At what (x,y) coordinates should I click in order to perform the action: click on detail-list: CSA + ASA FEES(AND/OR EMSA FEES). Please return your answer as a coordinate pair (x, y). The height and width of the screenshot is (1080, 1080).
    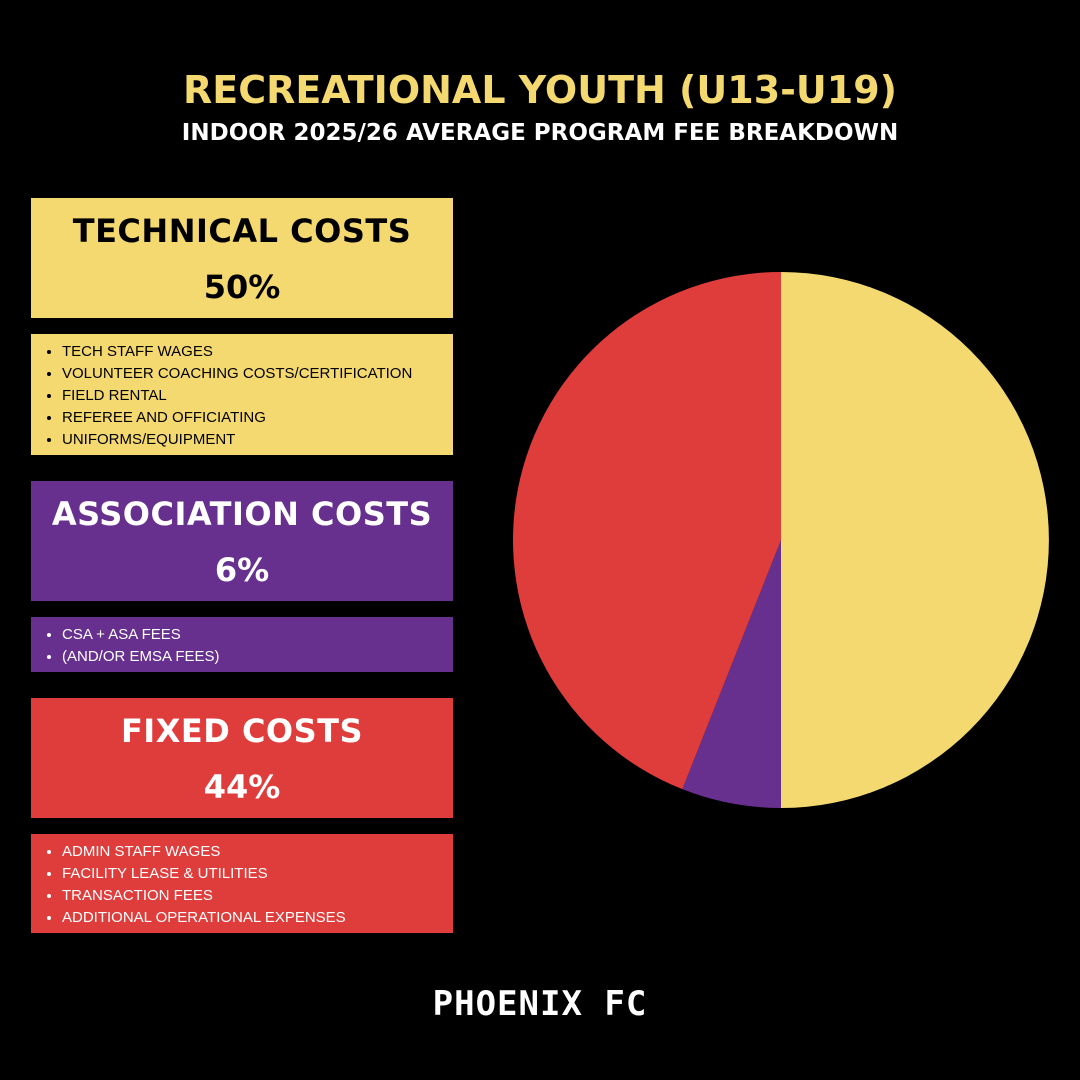
    Looking at the image, I should click on (242, 644).